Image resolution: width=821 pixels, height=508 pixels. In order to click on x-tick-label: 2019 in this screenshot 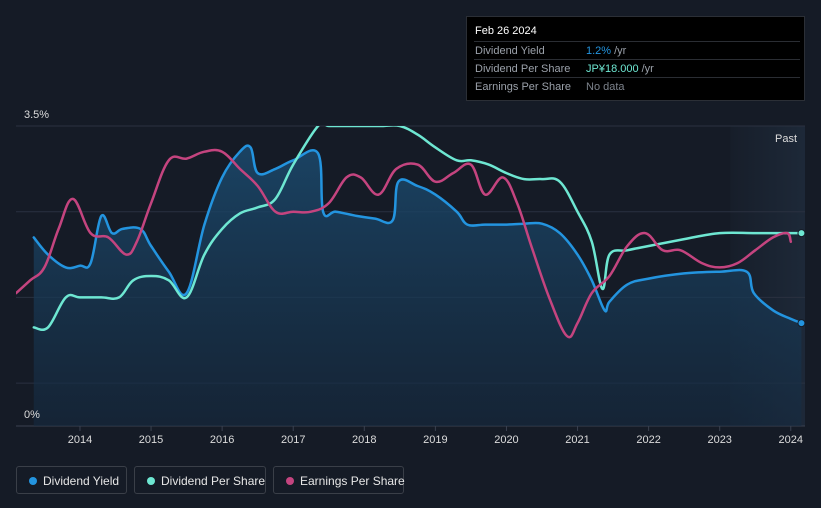, I will do `click(435, 440)`.